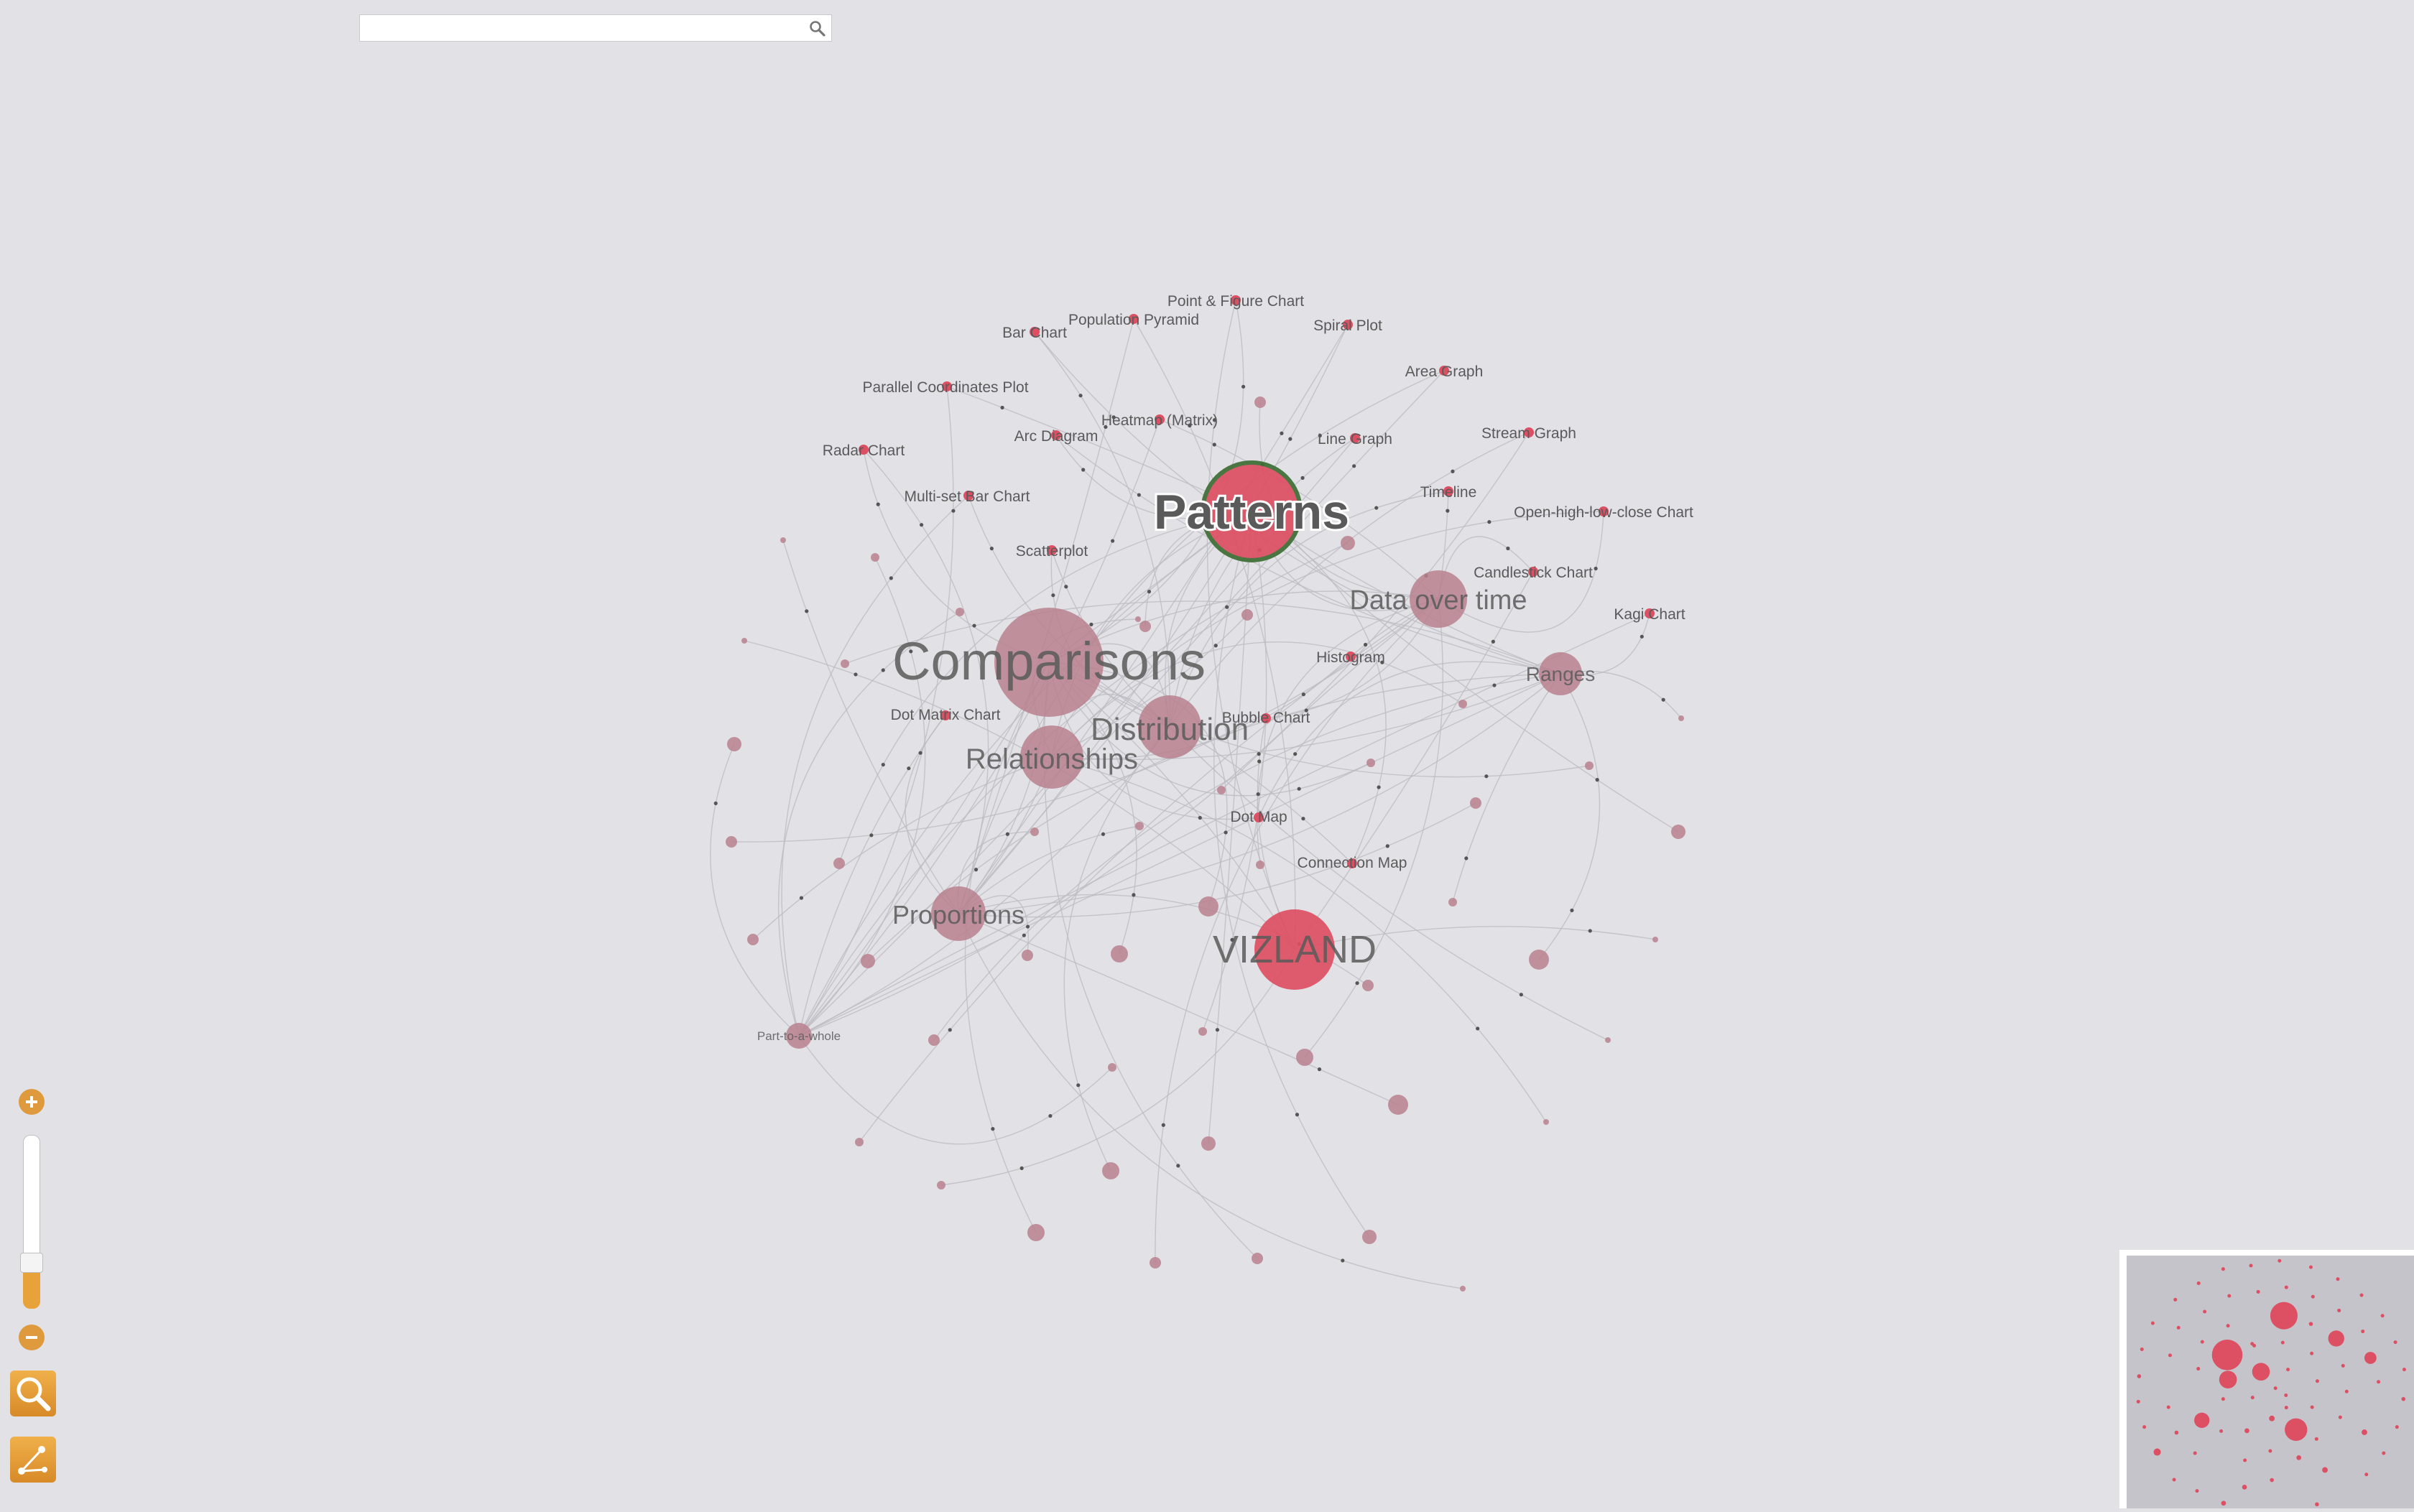 The image size is (2414, 1512). Describe the element at coordinates (1035, 332) in the screenshot. I see `node-bar-chart` at that location.